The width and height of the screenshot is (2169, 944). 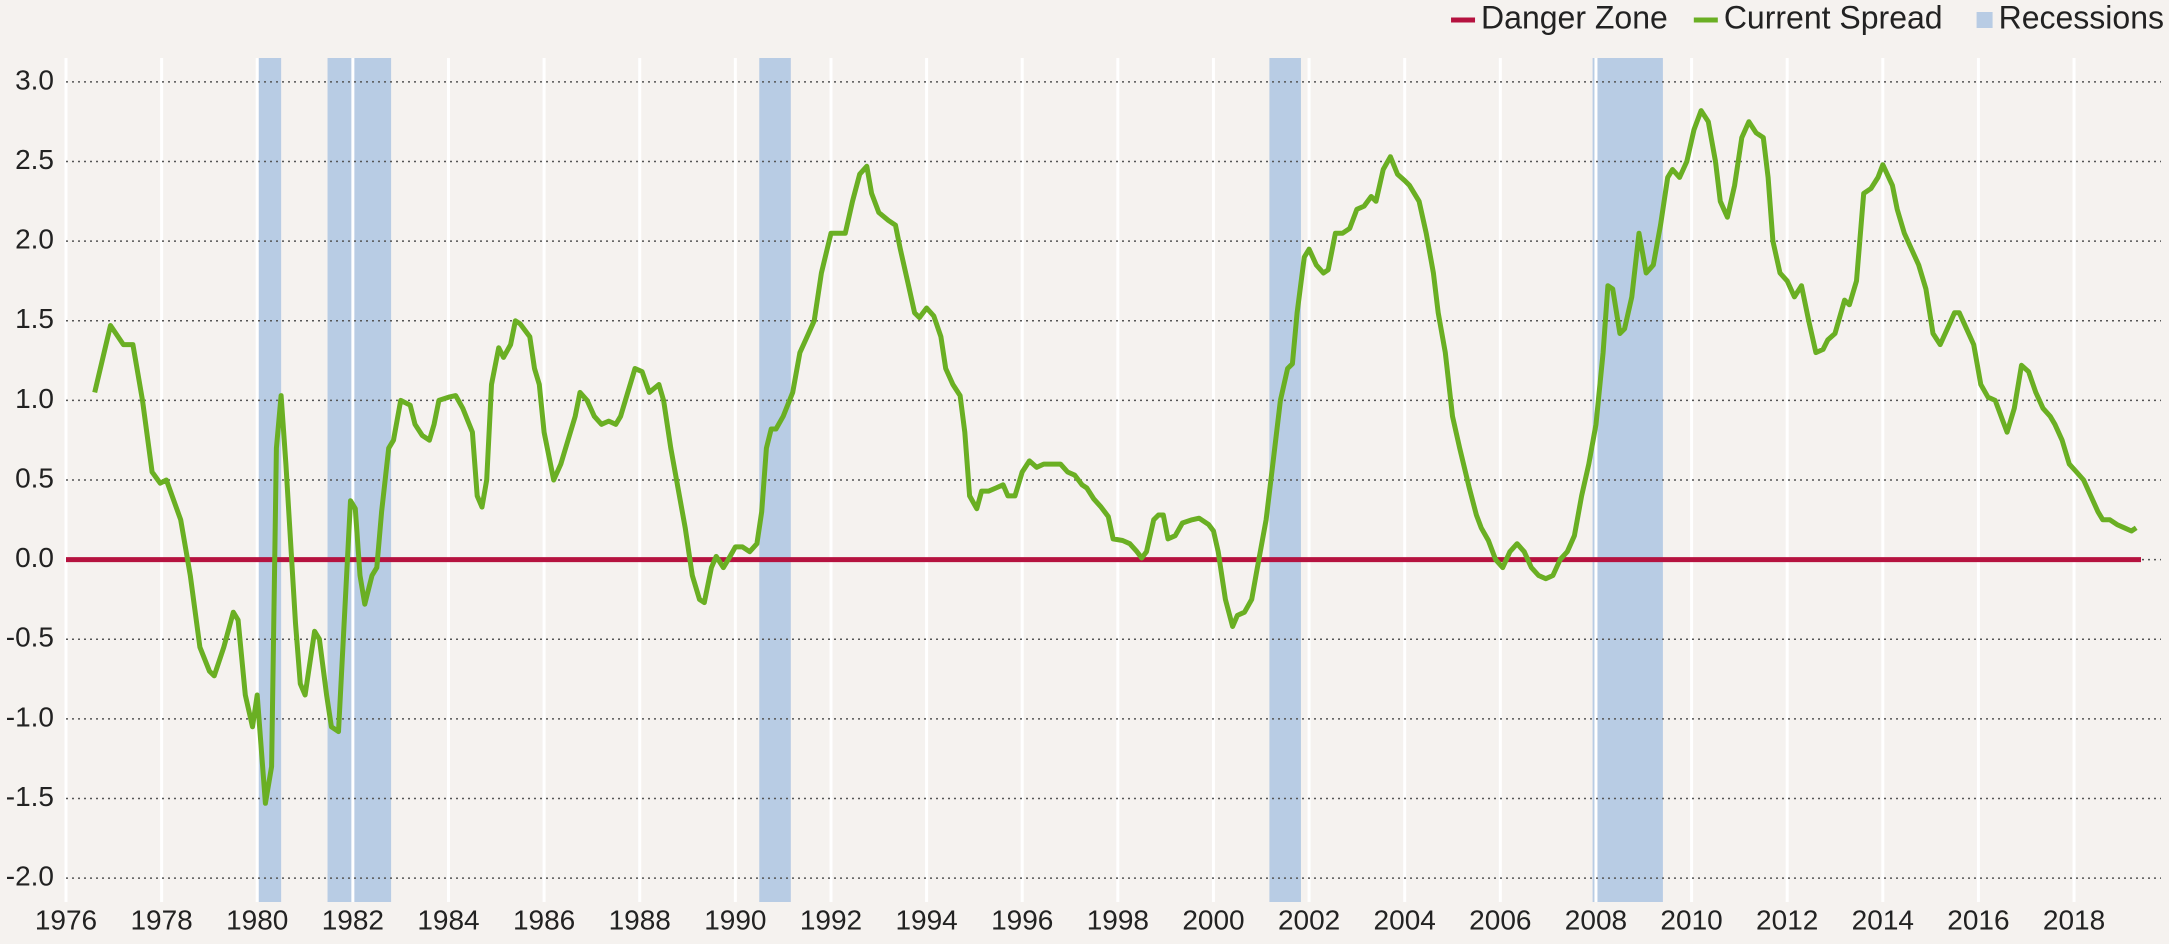 I want to click on x-tick-label: 2000, so click(x=1213, y=919).